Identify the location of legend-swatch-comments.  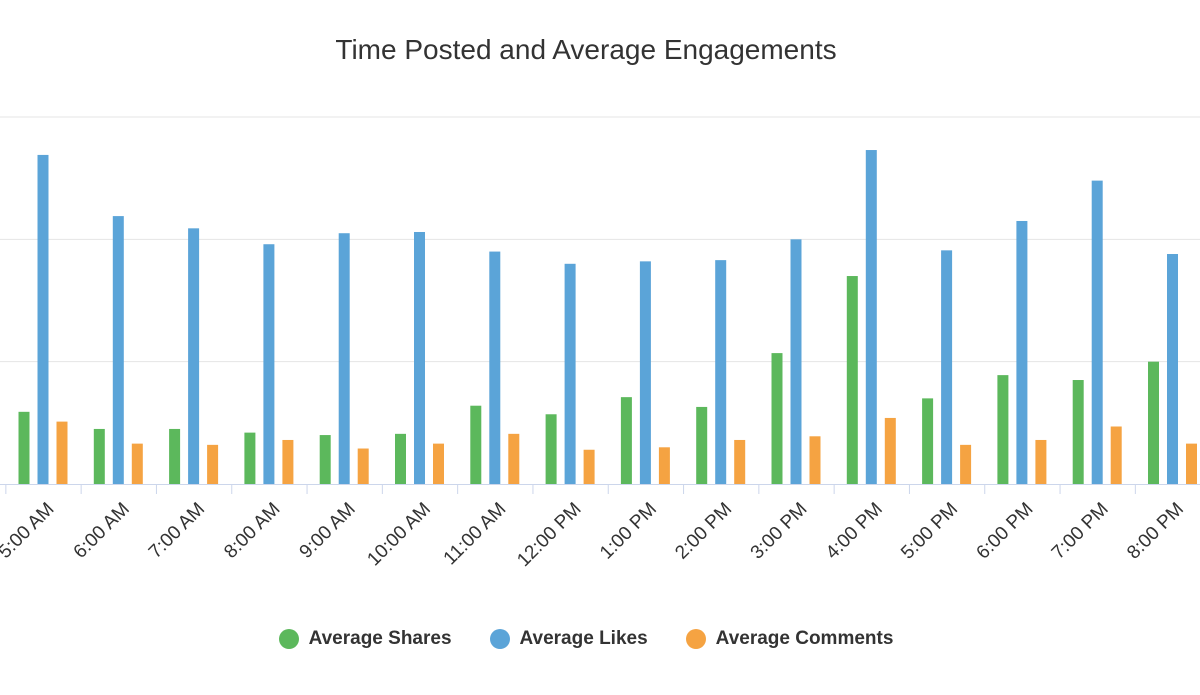
(695, 639).